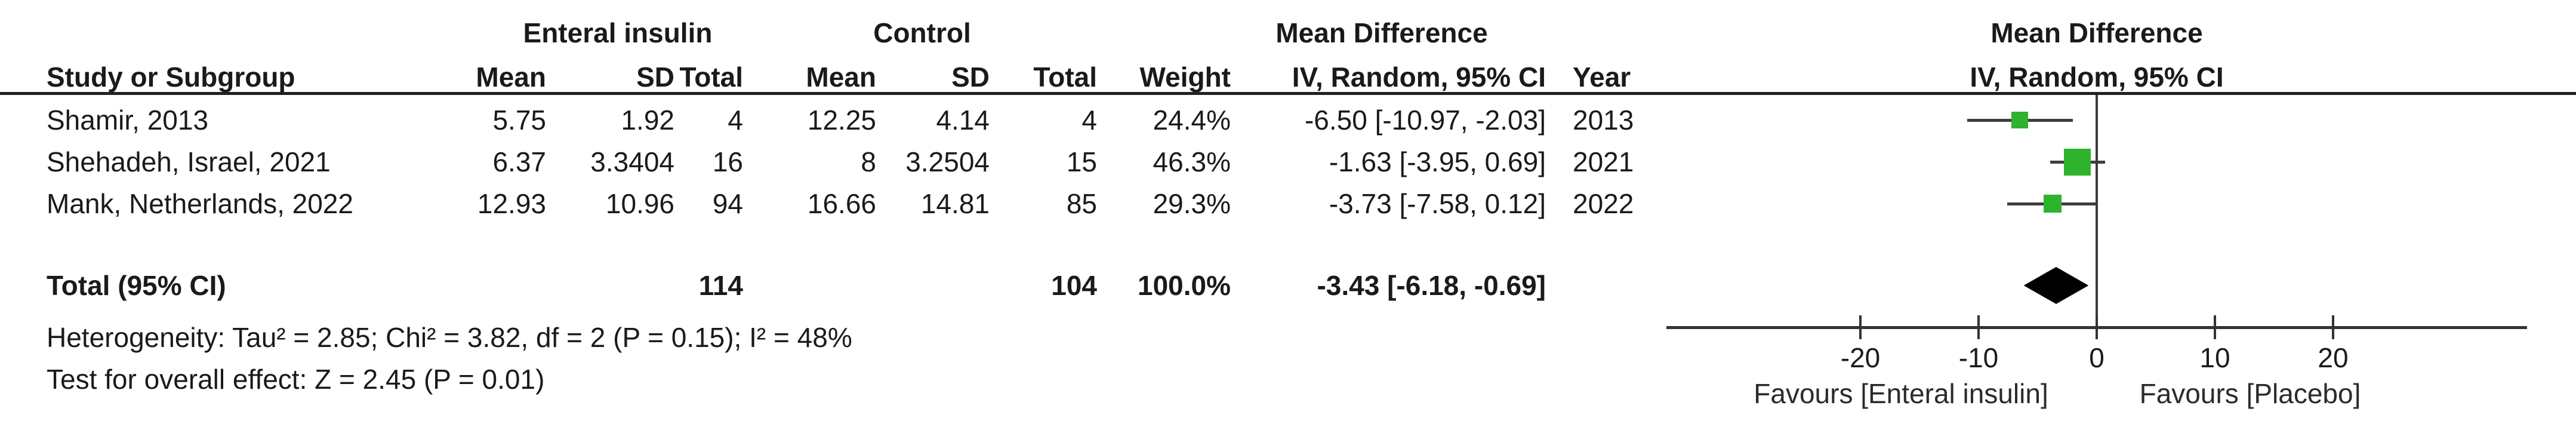 This screenshot has width=2576, height=430. Describe the element at coordinates (1192, 121) in the screenshot. I see `weight-value: 24.4%` at that location.